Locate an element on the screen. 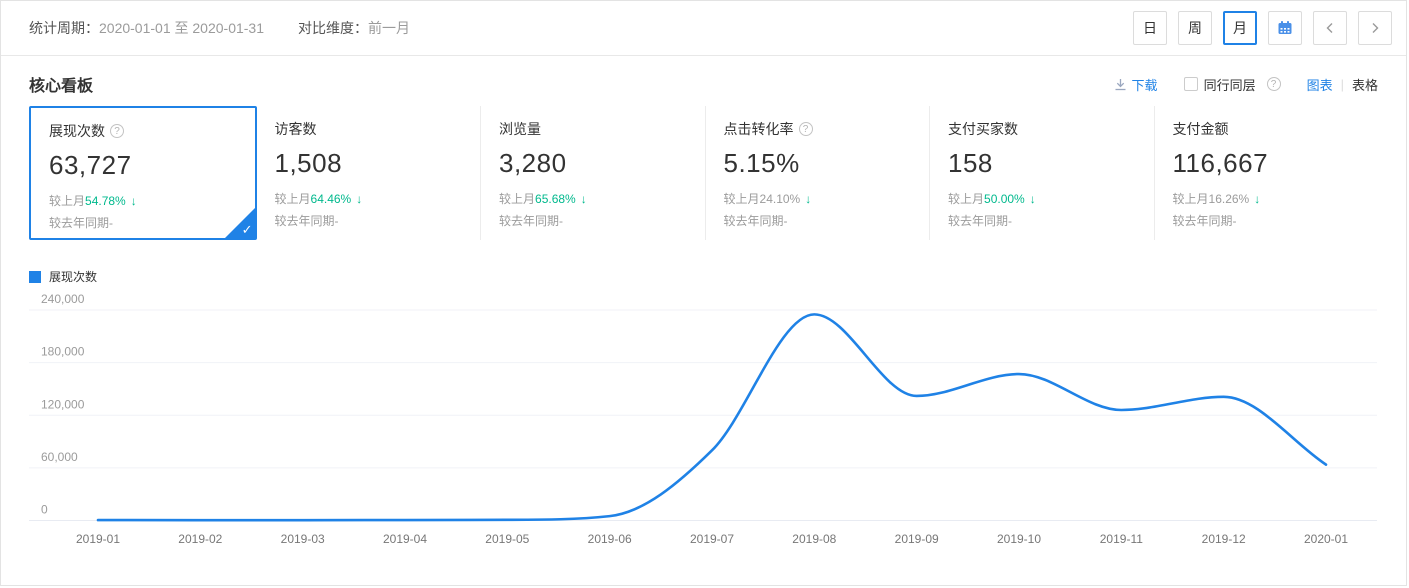 The height and width of the screenshot is (588, 1409). svg-text: 2019-08 is located at coordinates (814, 539).